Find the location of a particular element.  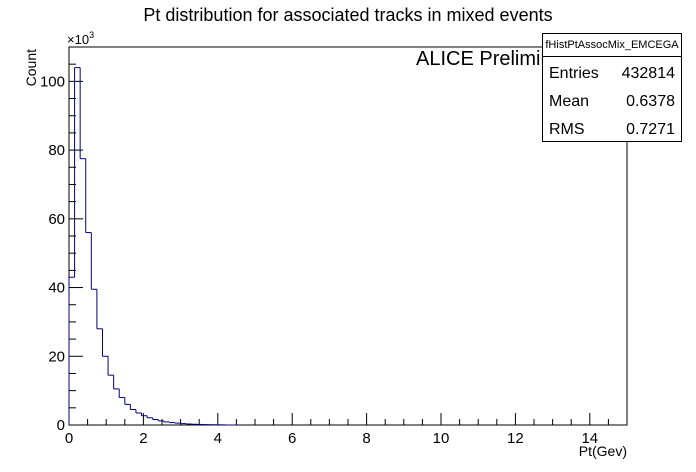

stats-value: 432814 is located at coordinates (648, 73).